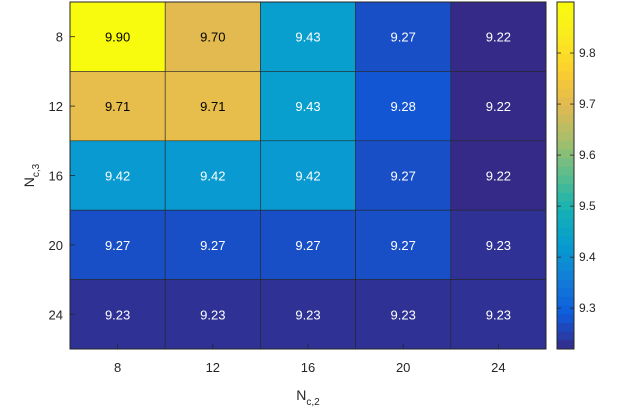 The width and height of the screenshot is (624, 414). I want to click on heatmap-value-label-r3-c1: 9.27, so click(212, 245).